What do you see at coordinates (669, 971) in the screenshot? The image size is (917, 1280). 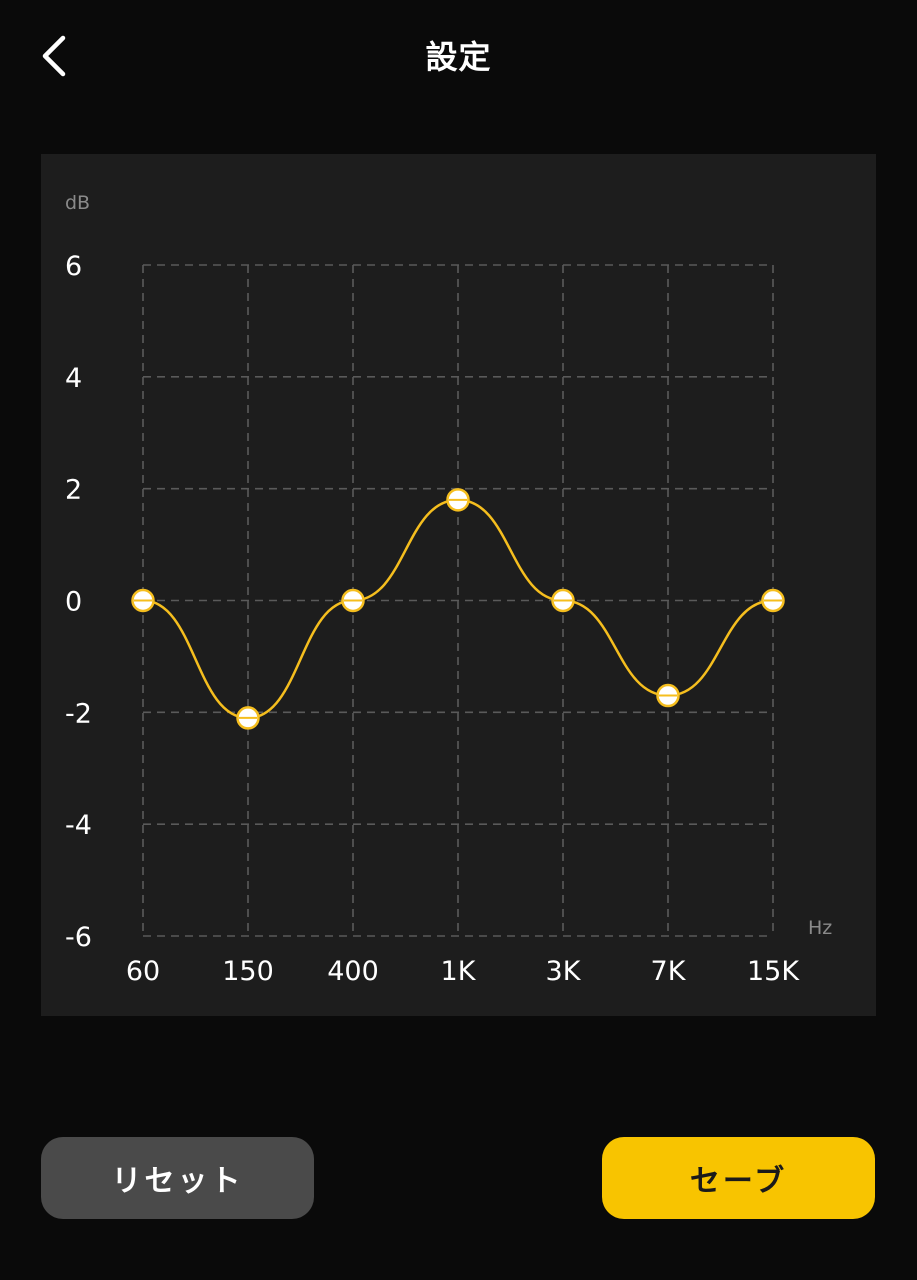 I see `x-tick-label: 7K` at bounding box center [669, 971].